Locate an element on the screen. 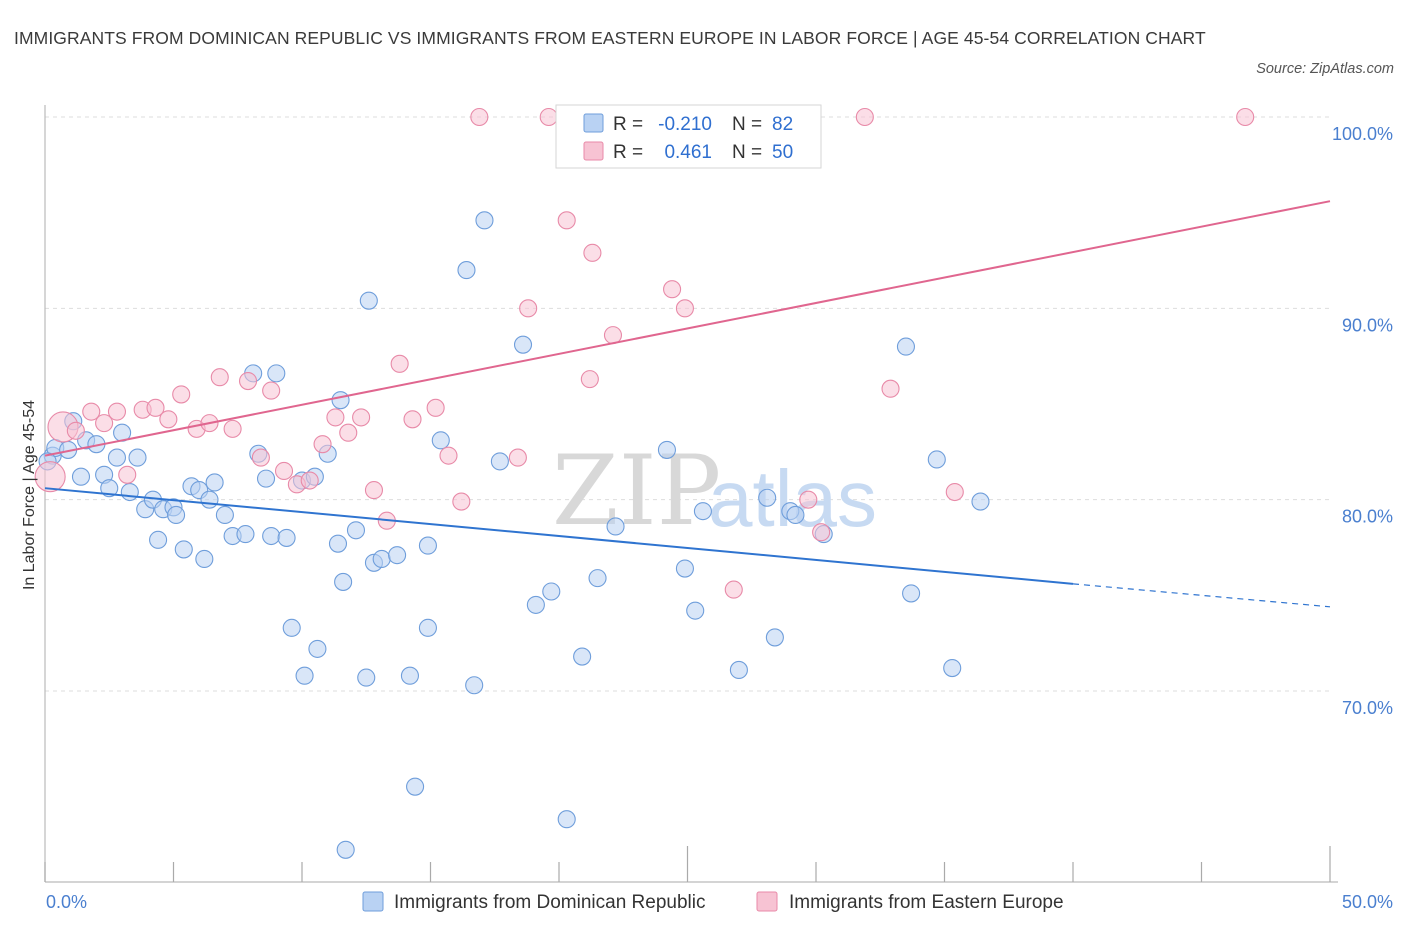 The image size is (1406, 930). y-axis-label: In Labor Force | Age 45-54 is located at coordinates (29, 495).